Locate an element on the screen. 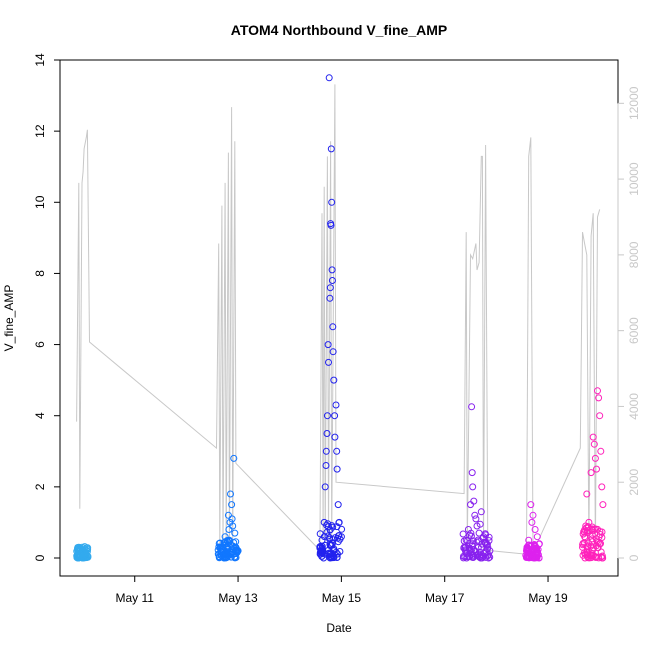 This screenshot has width=650, height=650. y-tick-label: 4 is located at coordinates (40, 415).